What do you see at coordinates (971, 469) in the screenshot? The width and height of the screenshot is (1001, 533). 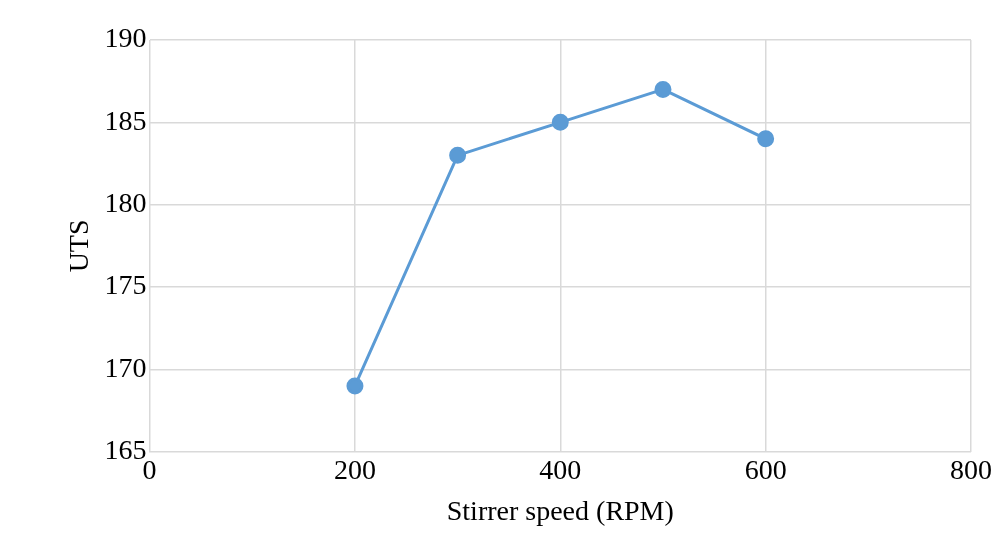 I see `x-tick-label: 800` at bounding box center [971, 469].